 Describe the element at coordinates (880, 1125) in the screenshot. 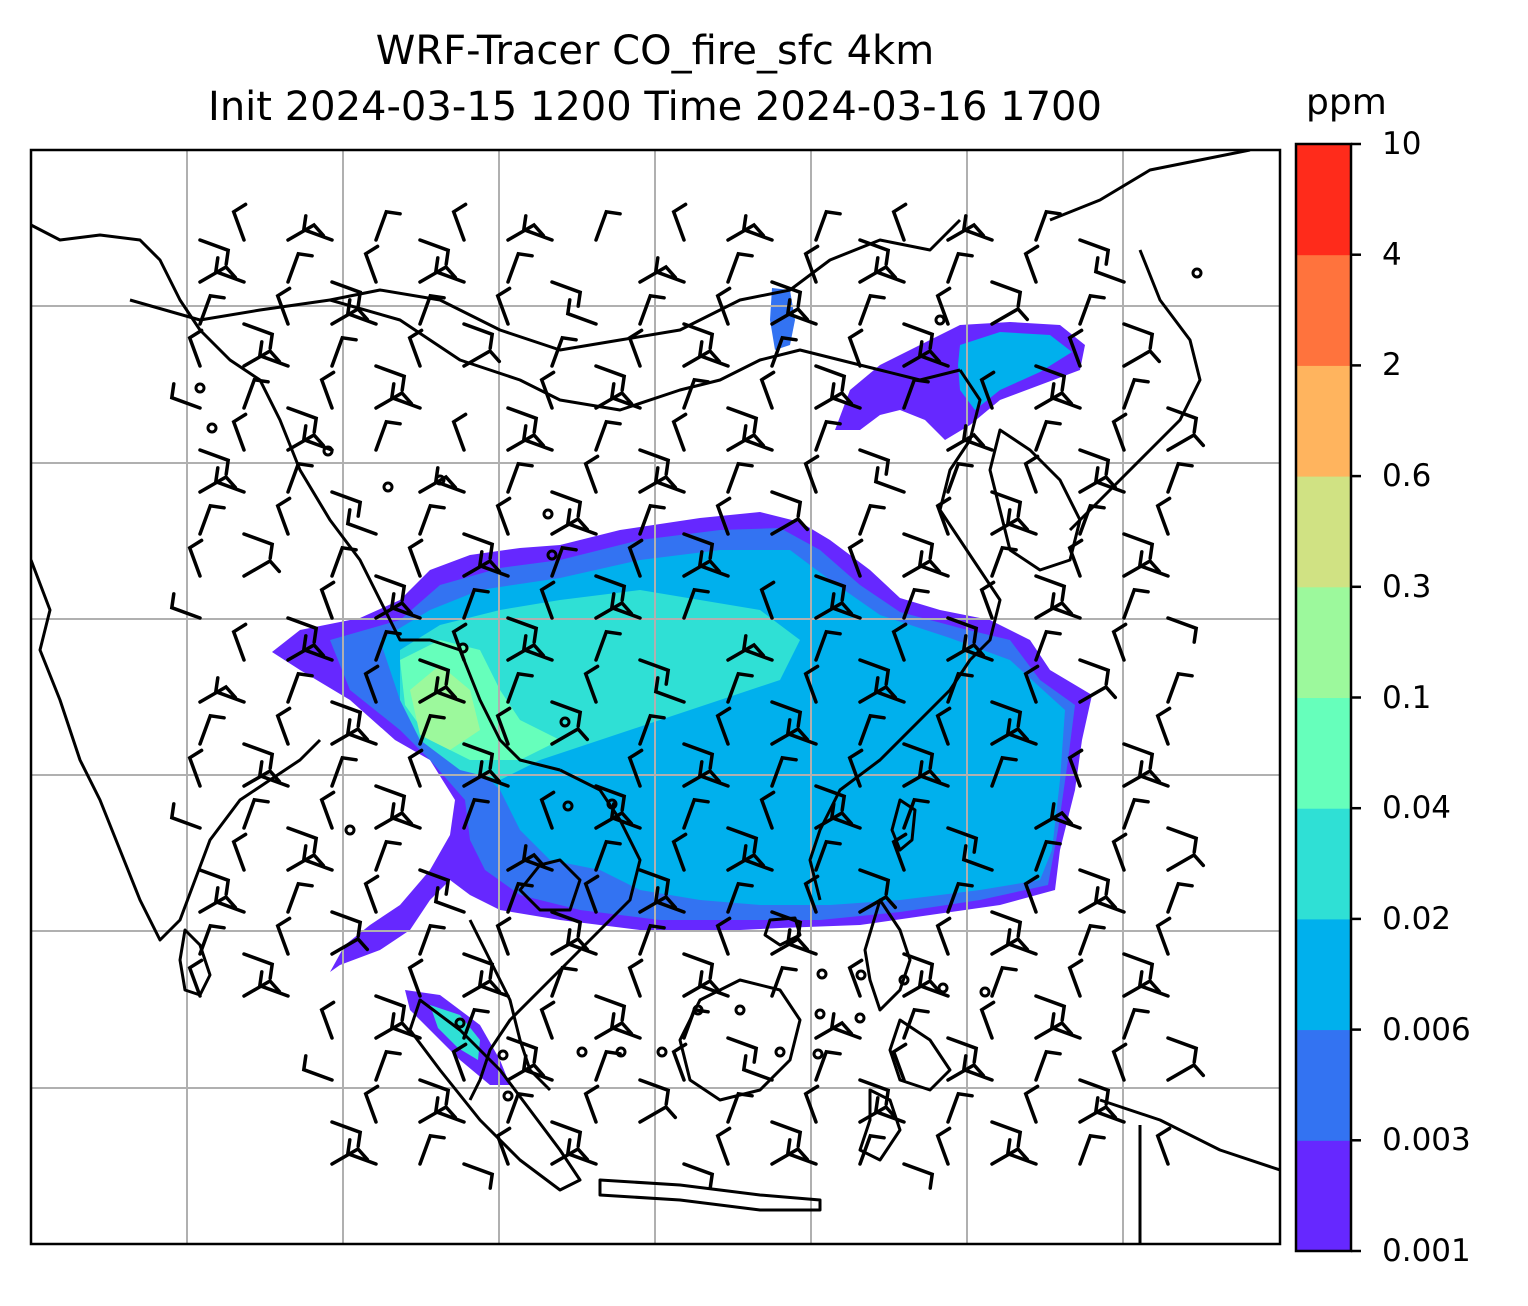

I see `sulawesi` at that location.